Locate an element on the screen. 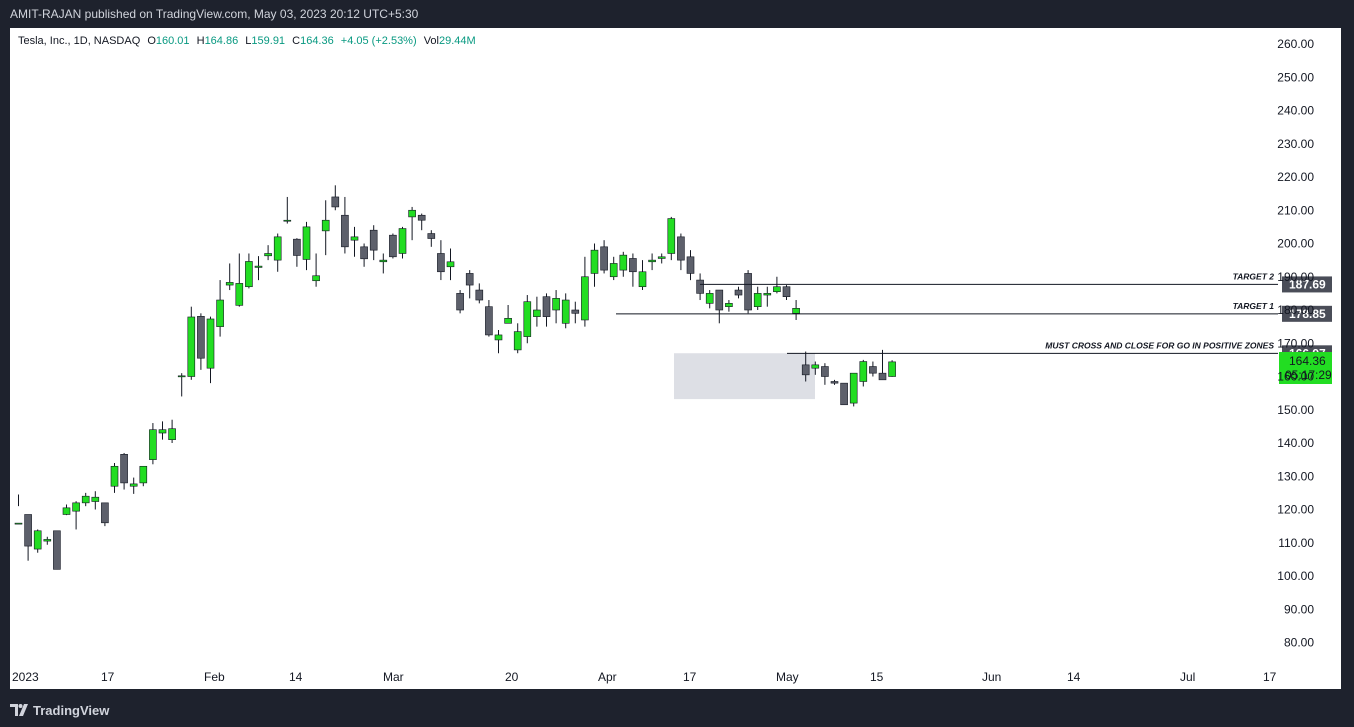 This screenshot has width=1354, height=727. legend-low-value: 159.91 is located at coordinates (268, 41).